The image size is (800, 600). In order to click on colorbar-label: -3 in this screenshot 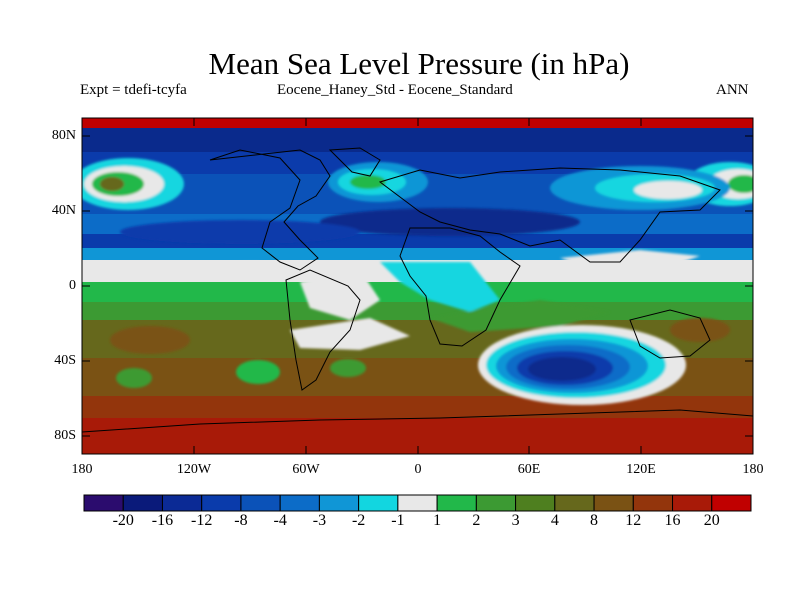, I will do `click(319, 520)`.